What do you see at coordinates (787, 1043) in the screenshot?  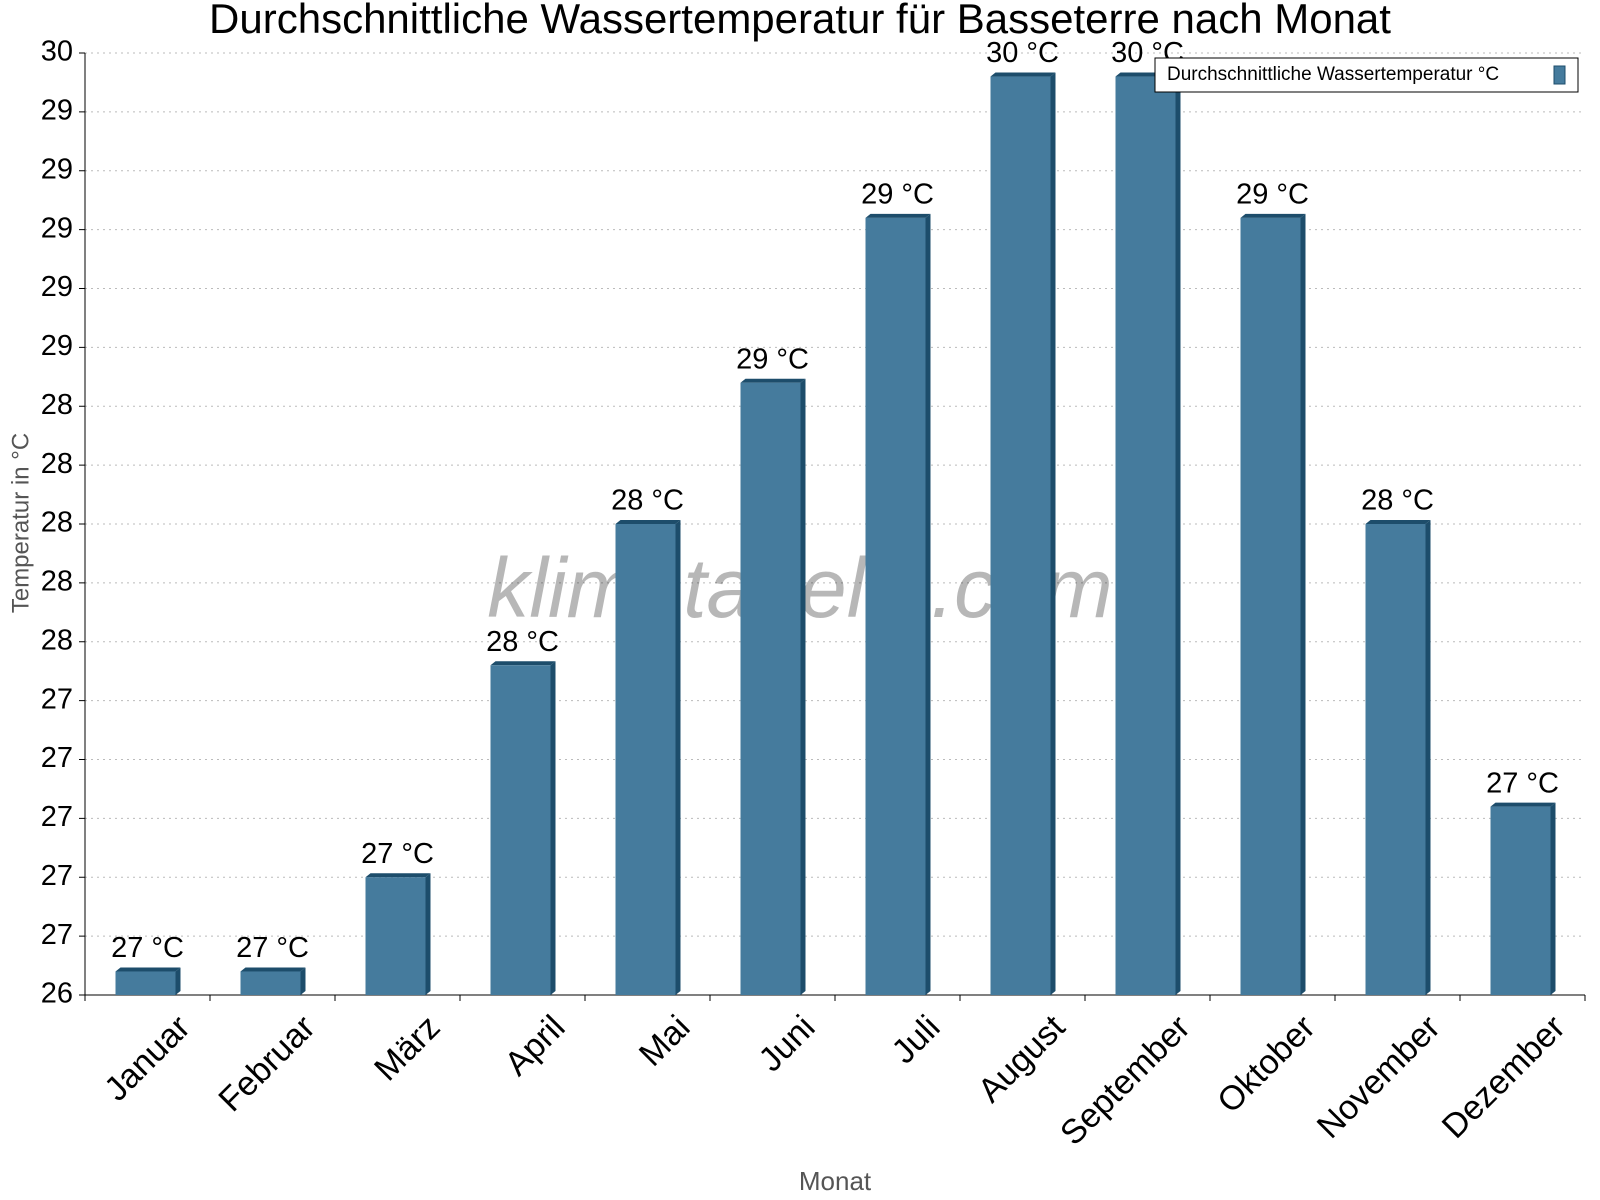 I see `x-tick-label: Juni` at bounding box center [787, 1043].